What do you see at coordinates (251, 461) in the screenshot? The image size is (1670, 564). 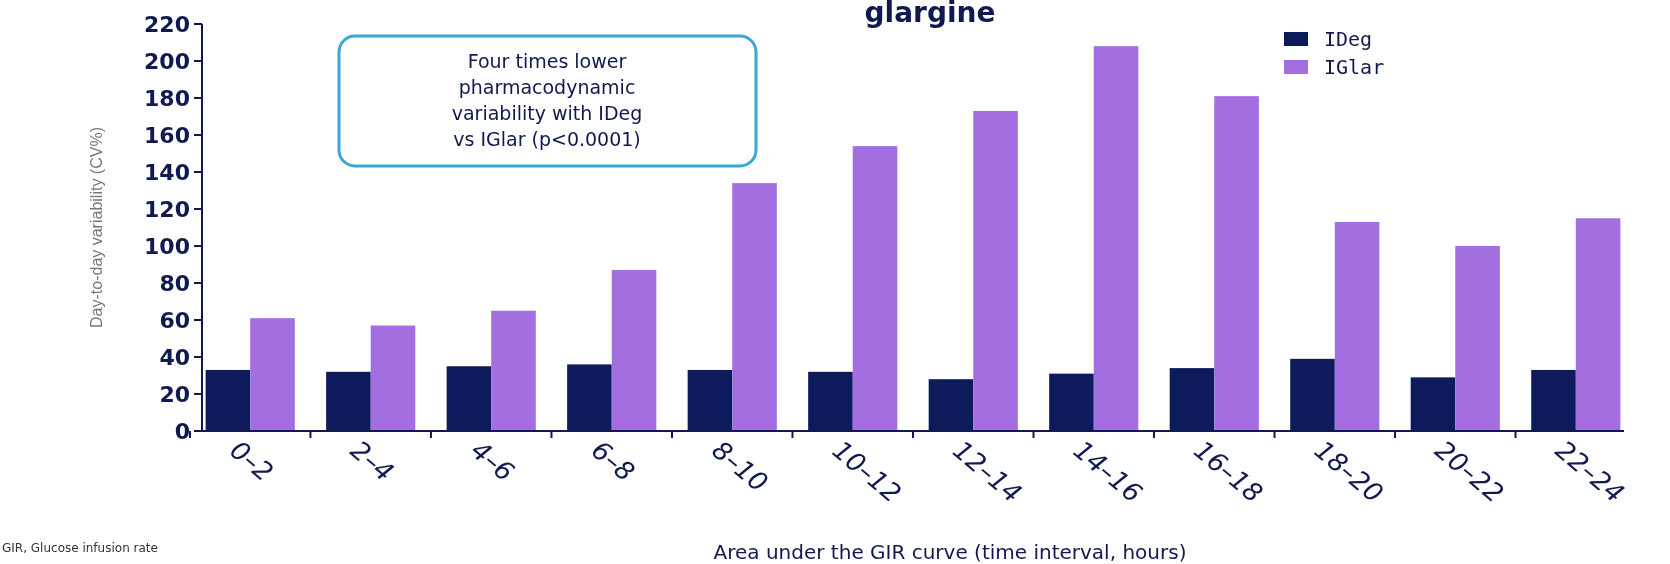 I see `x-tick-label: 0–2` at bounding box center [251, 461].